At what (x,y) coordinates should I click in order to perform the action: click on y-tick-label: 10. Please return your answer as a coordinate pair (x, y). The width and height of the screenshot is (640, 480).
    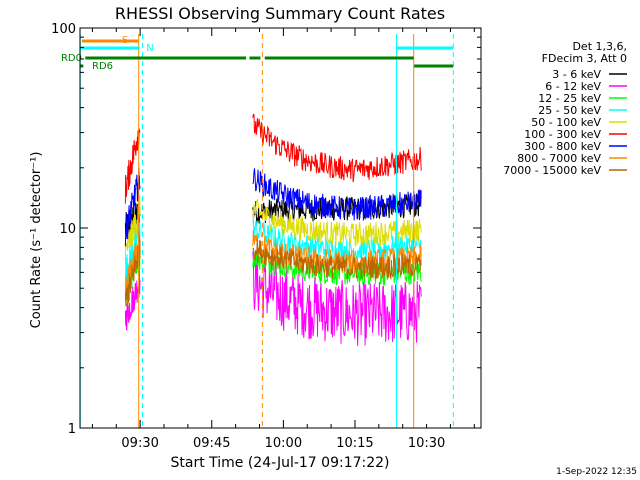
    Looking at the image, I should click on (67, 229).